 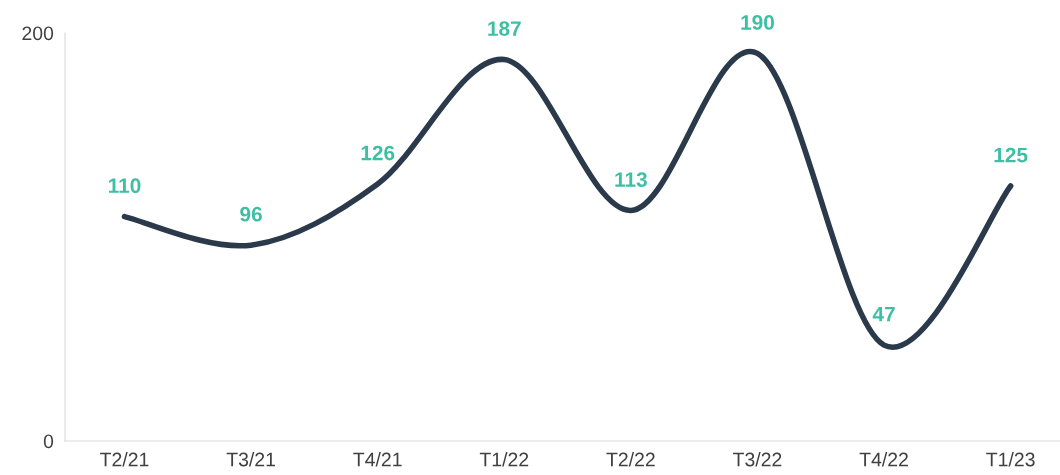 I want to click on data-label: 96, so click(x=251, y=214).